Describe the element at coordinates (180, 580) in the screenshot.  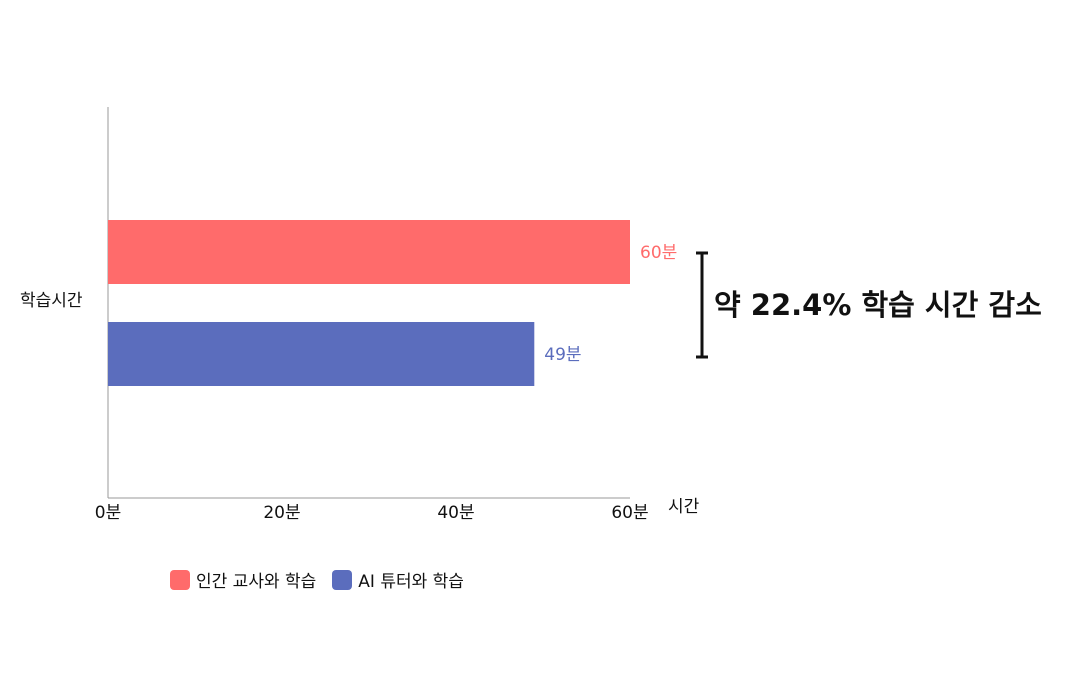
I see `legend-swatch-human` at that location.